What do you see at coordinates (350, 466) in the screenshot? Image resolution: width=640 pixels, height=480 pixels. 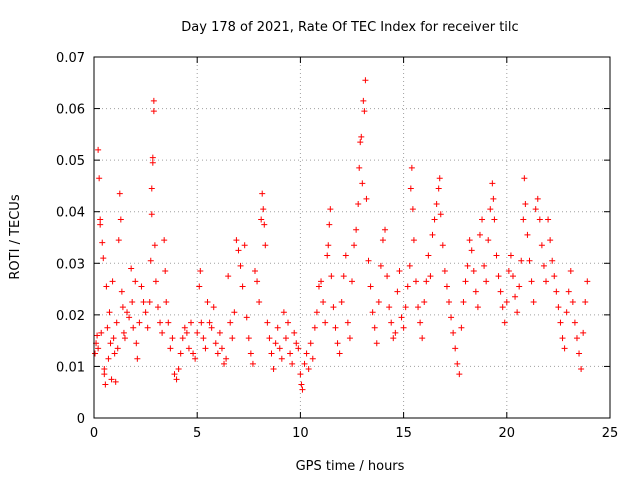 I see `x-axis-label: GPS time / hours` at bounding box center [350, 466].